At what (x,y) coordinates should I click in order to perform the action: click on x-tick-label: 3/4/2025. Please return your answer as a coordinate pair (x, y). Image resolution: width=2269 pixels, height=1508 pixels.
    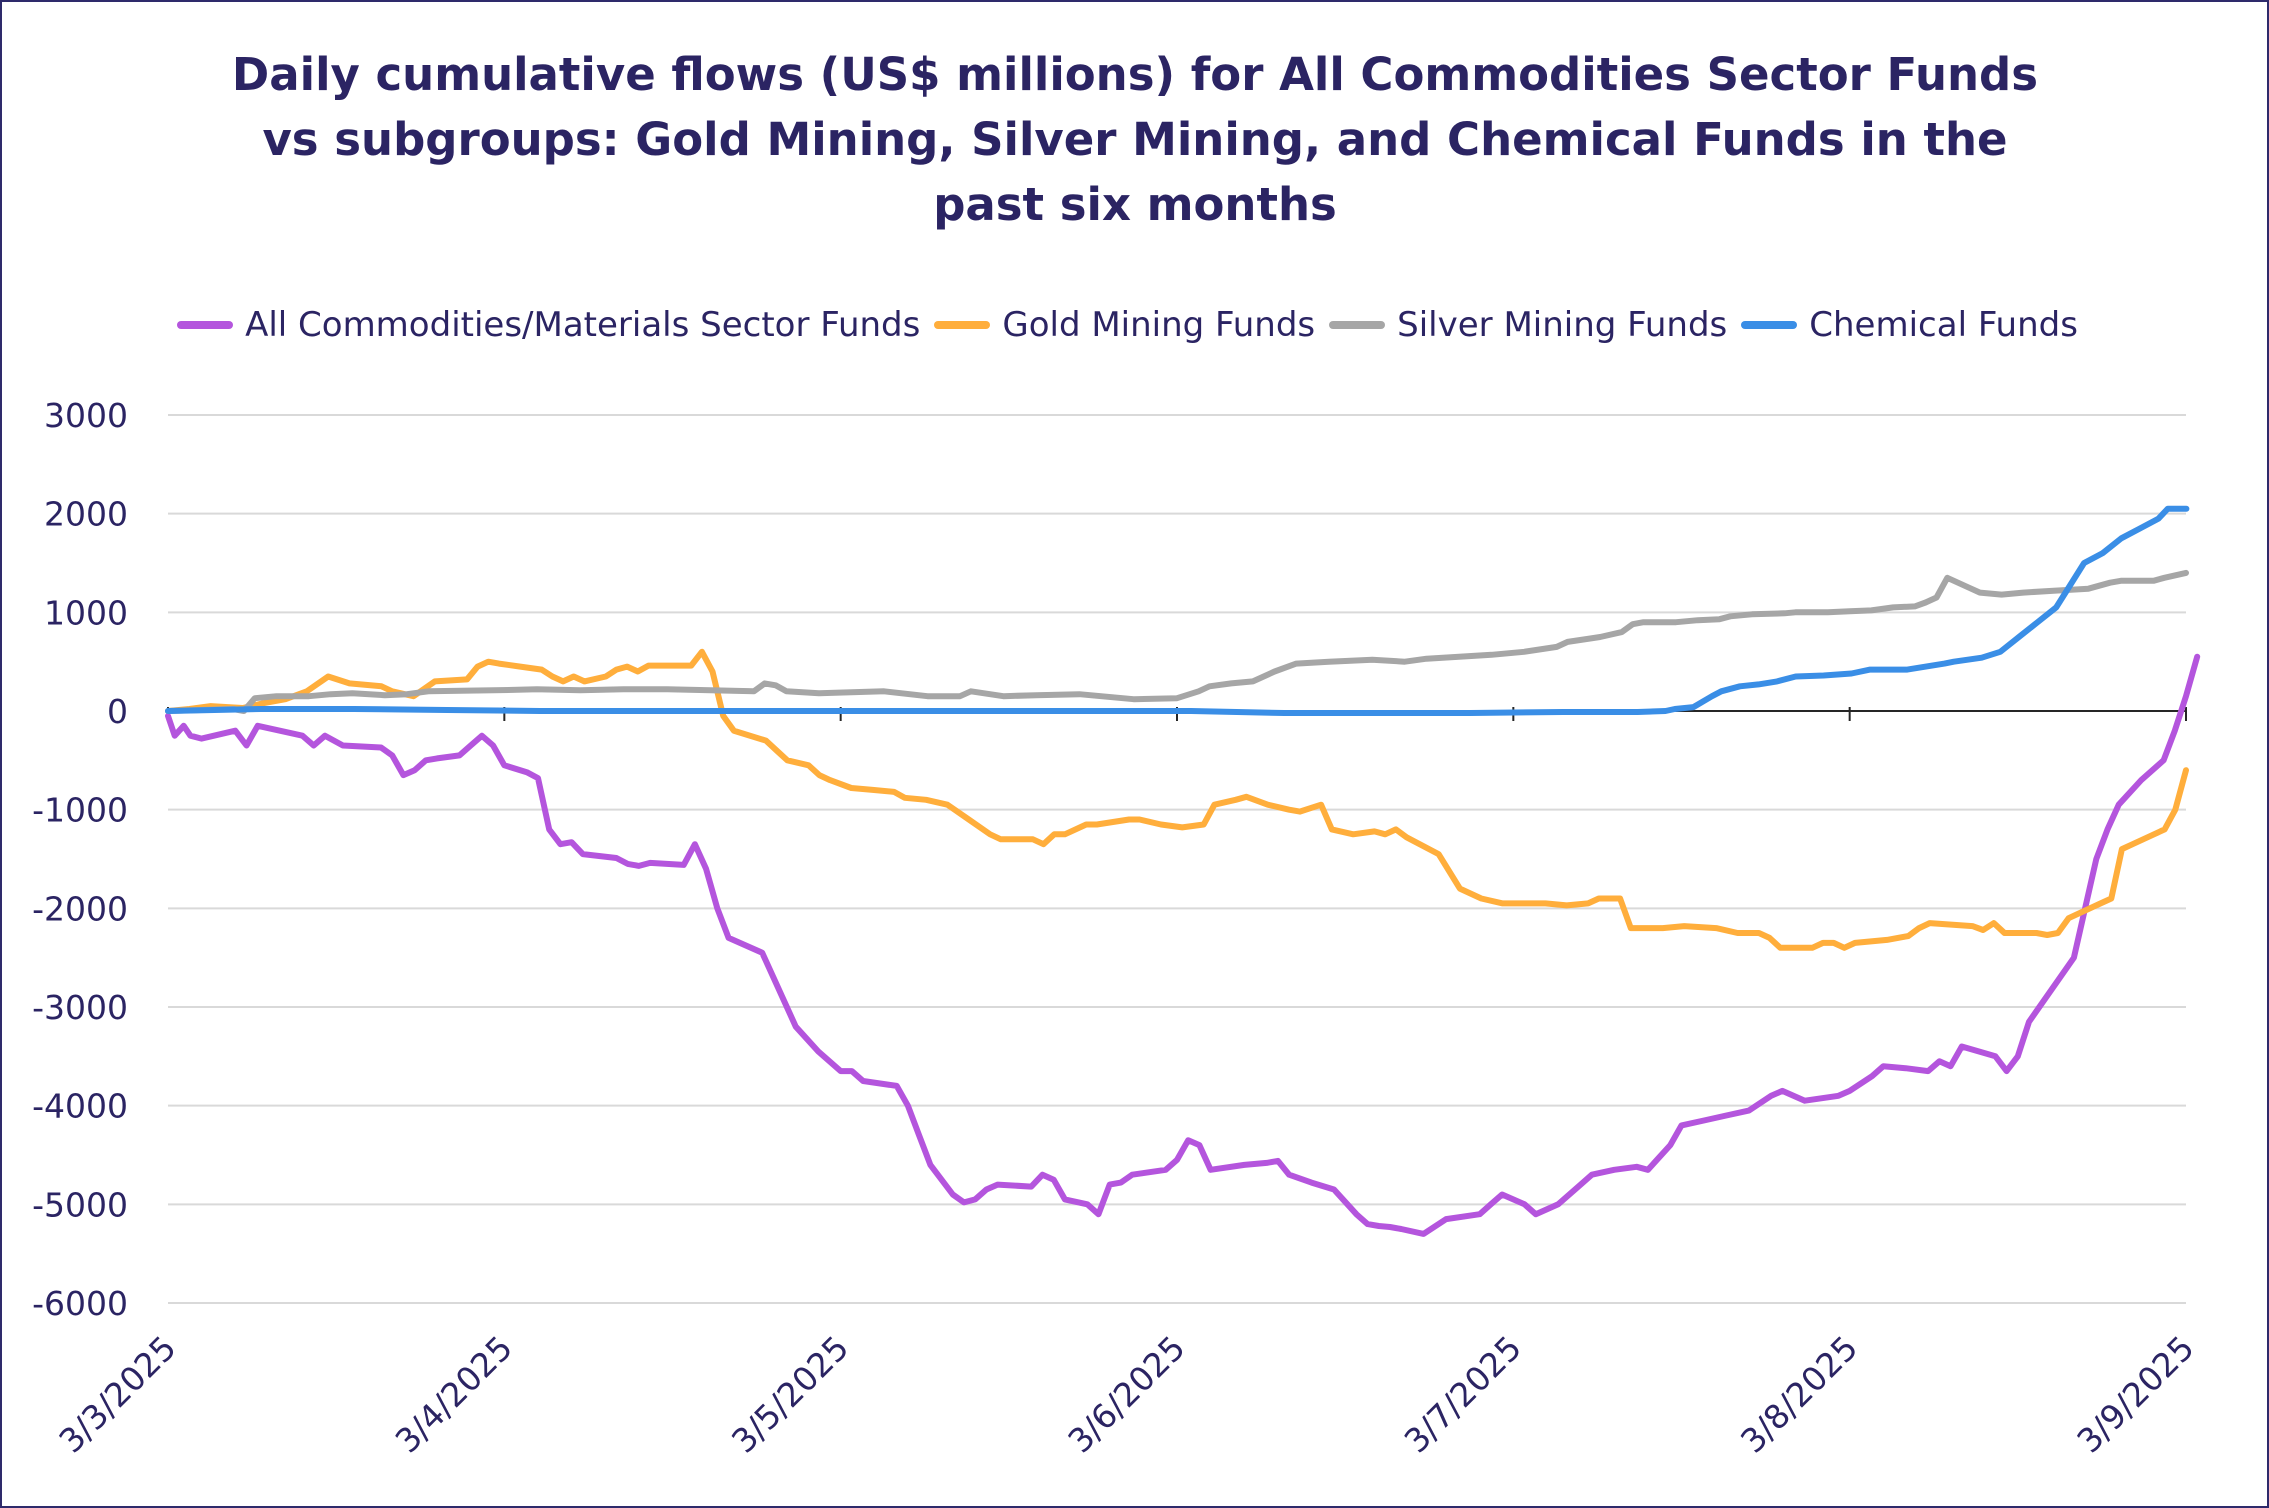
    Looking at the image, I should click on (454, 1394).